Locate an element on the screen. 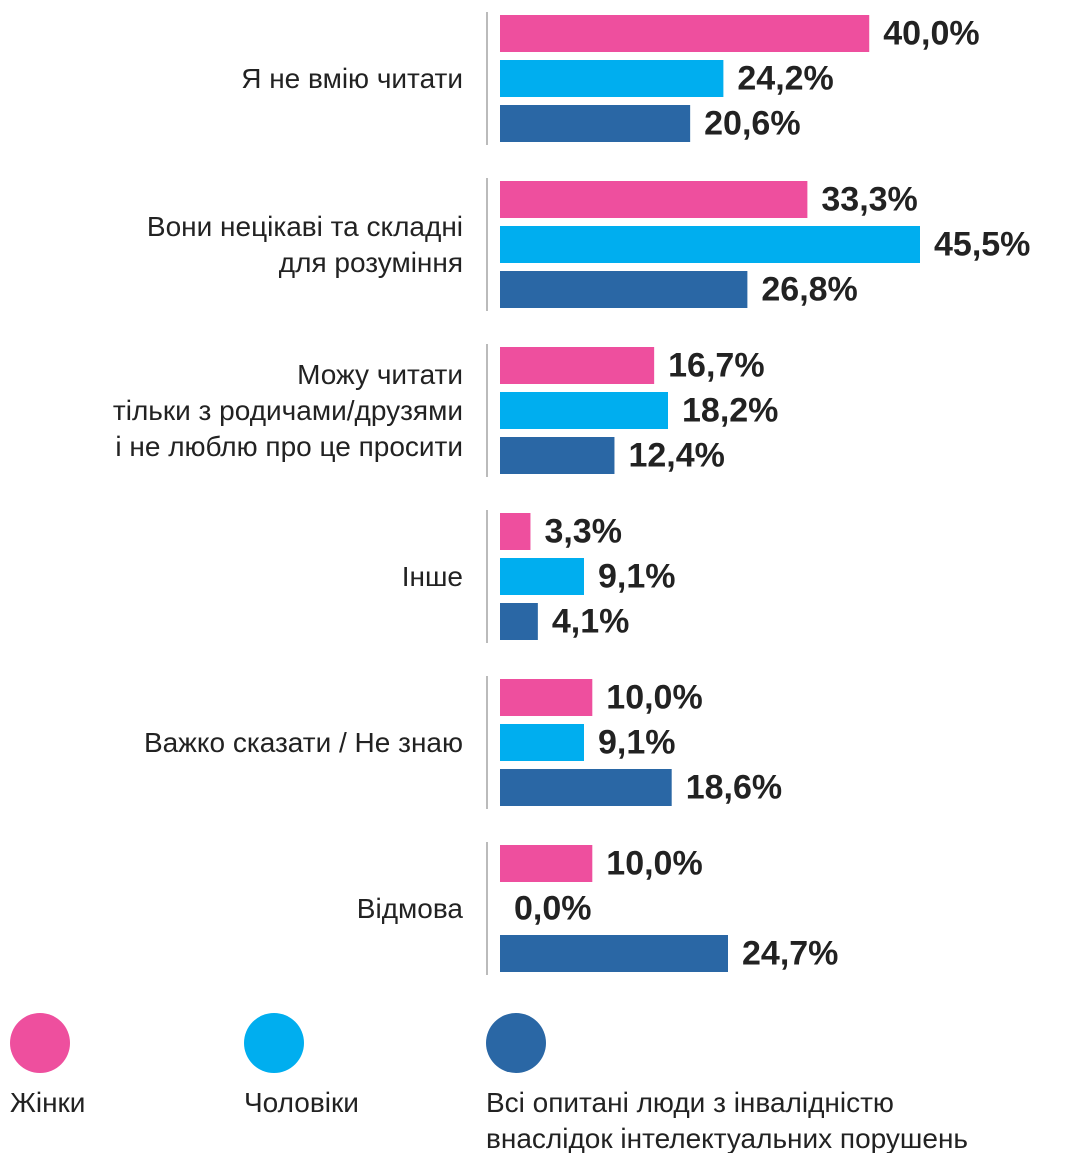 The width and height of the screenshot is (1067, 1153). value-label: 18,2% is located at coordinates (730, 410).